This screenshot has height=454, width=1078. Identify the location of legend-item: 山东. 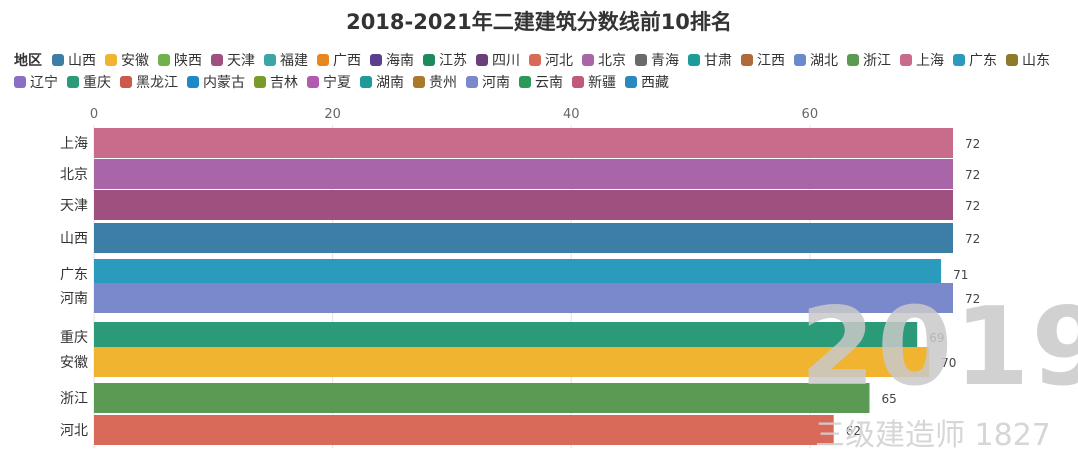
(1028, 61).